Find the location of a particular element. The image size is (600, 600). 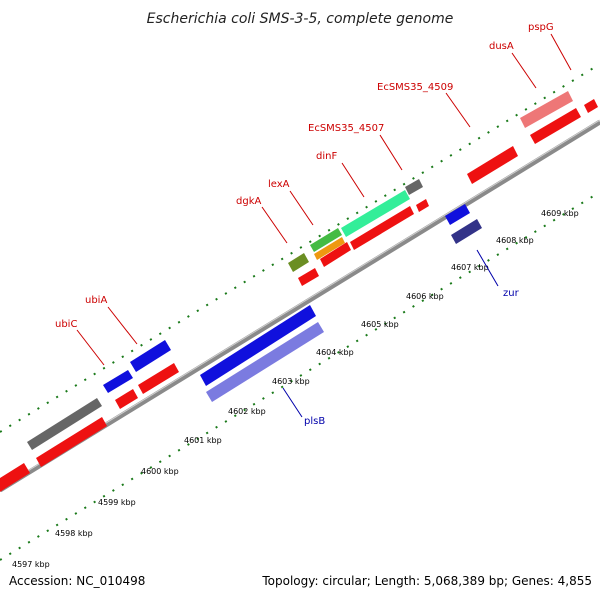

tick-label: 4597 kbp is located at coordinates (31, 564).